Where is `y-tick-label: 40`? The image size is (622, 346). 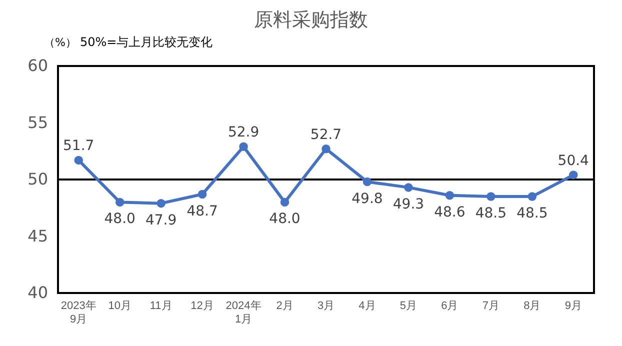 y-tick-label: 40 is located at coordinates (38, 292).